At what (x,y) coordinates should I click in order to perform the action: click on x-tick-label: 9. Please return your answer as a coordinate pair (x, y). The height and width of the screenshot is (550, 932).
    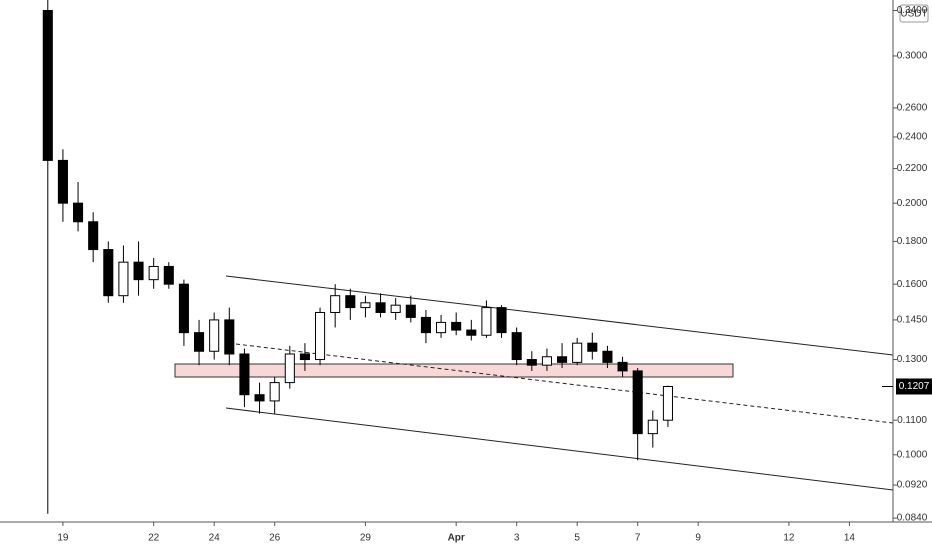
    Looking at the image, I should click on (698, 538).